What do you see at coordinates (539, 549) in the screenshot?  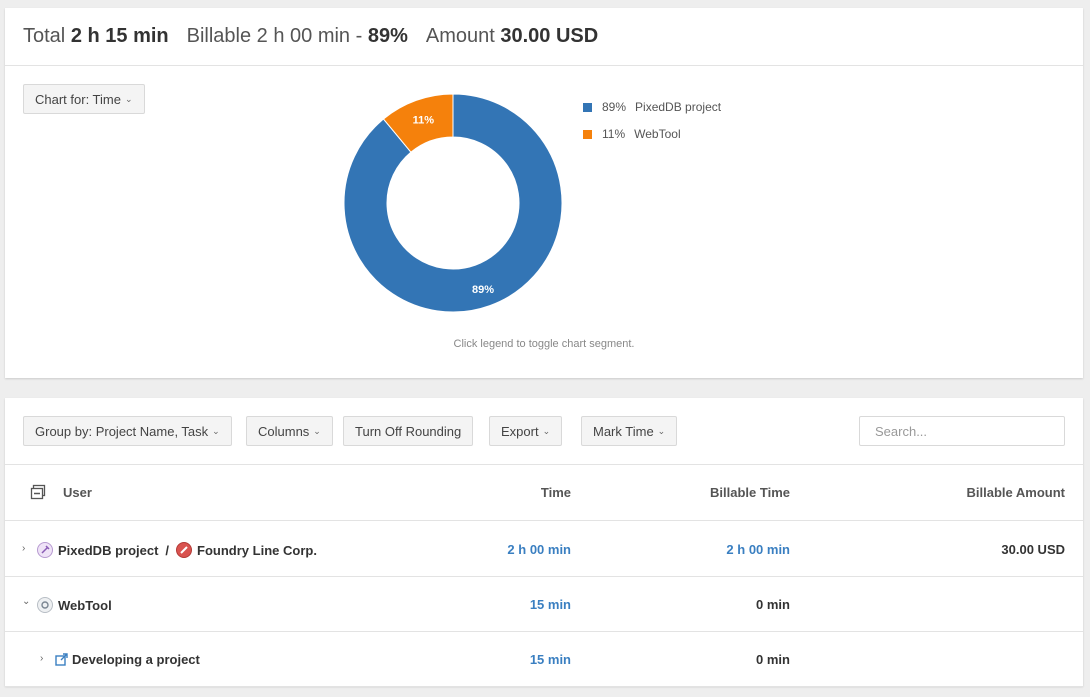 I see `time-value: 2 h 00 min` at bounding box center [539, 549].